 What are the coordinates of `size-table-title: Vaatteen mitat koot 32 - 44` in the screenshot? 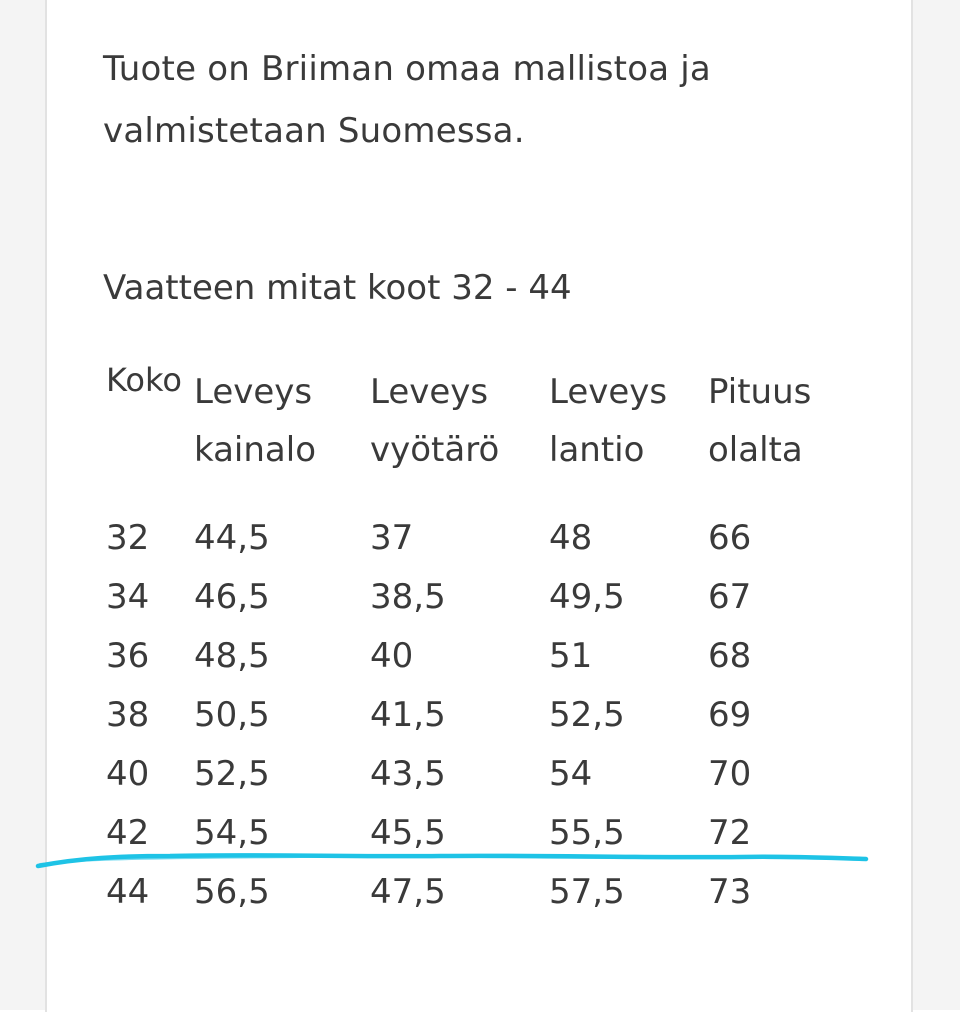 It's located at (337, 288).